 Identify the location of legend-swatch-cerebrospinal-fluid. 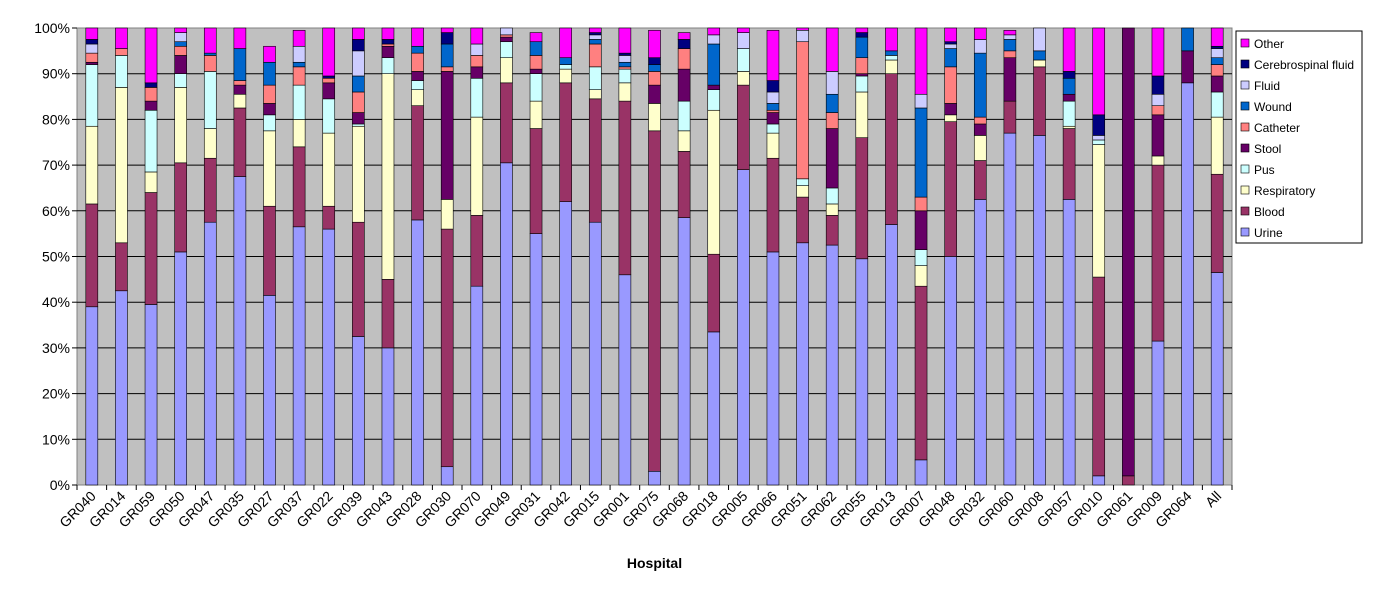
(1245, 64).